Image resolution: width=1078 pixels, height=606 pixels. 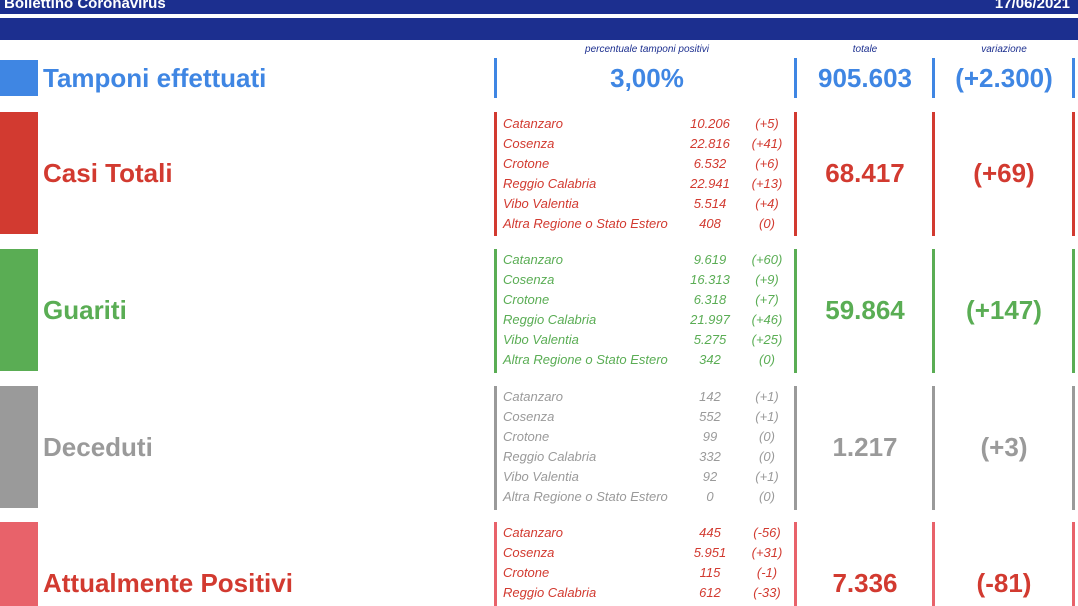 What do you see at coordinates (648, 593) in the screenshot?
I see `province-row: Reggio Calabria 612 (-33)` at bounding box center [648, 593].